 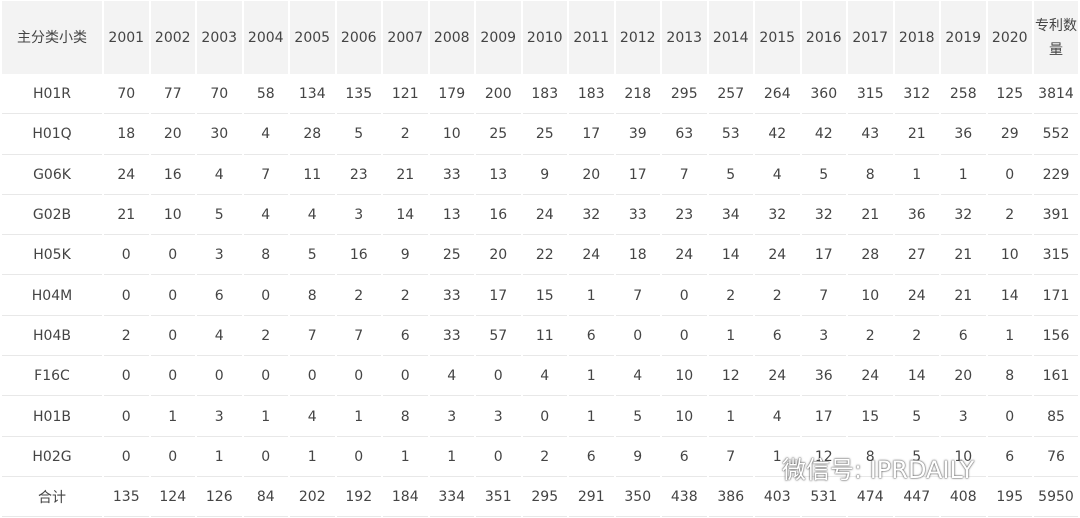 I want to click on cell: 70, so click(x=126, y=95).